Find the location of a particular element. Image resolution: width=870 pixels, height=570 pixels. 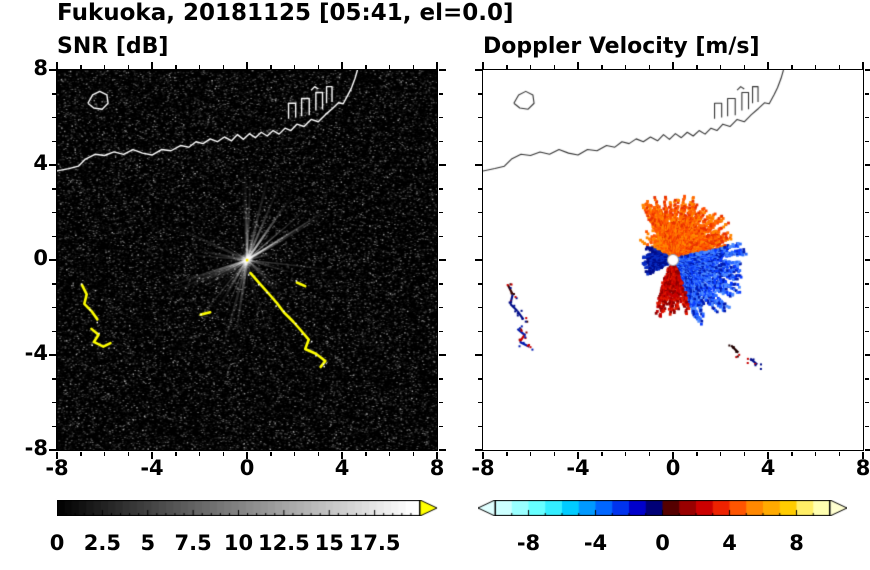

y-tick-label: 8 is located at coordinates (40, 68).